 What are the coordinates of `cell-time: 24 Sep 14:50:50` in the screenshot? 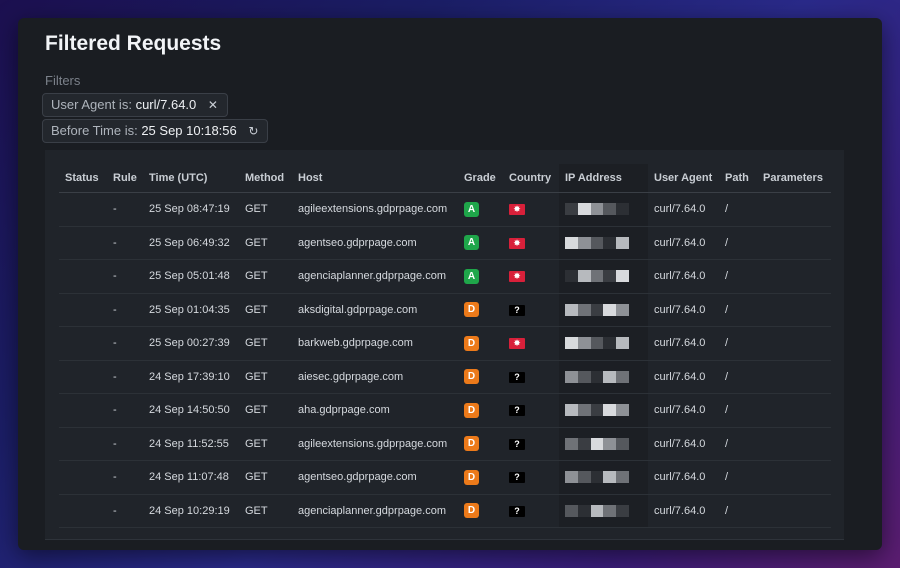 It's located at (191, 410).